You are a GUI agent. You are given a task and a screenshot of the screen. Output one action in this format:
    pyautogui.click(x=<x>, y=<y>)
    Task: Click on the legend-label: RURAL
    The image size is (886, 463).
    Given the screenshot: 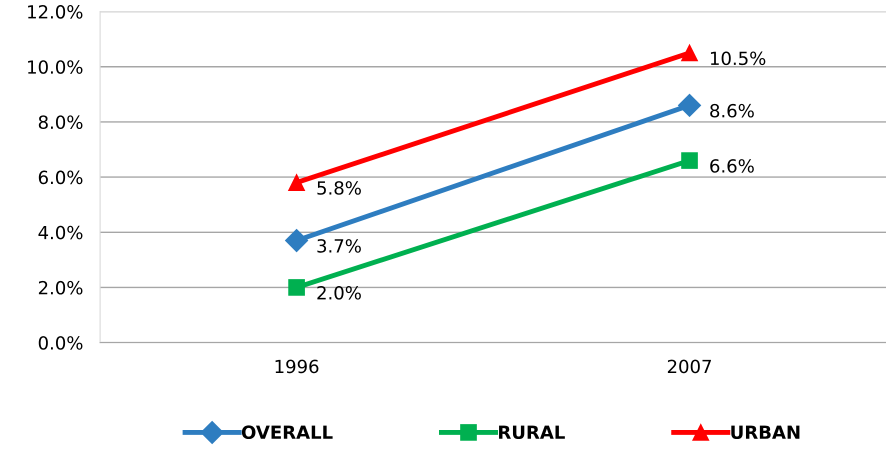 What is the action you would take?
    pyautogui.click(x=532, y=433)
    